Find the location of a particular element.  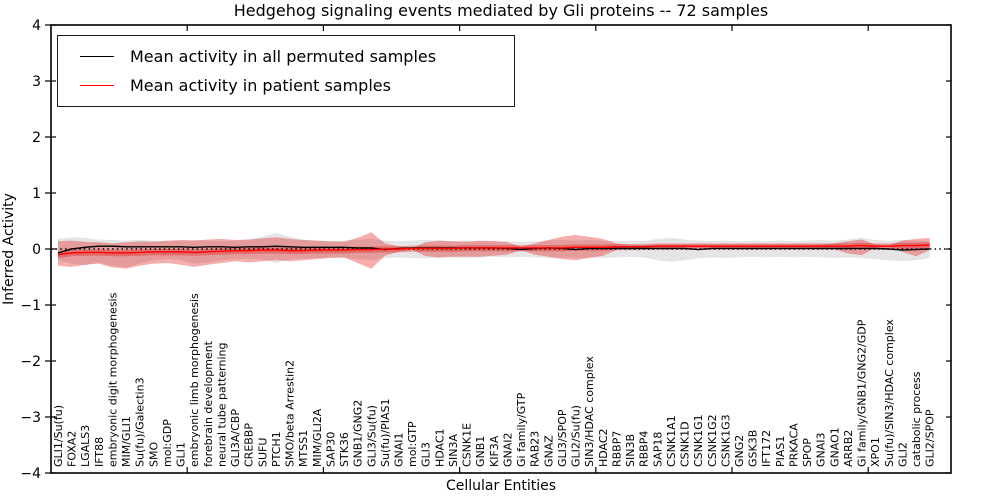

x-category-label: IFT172 is located at coordinates (766, 448).